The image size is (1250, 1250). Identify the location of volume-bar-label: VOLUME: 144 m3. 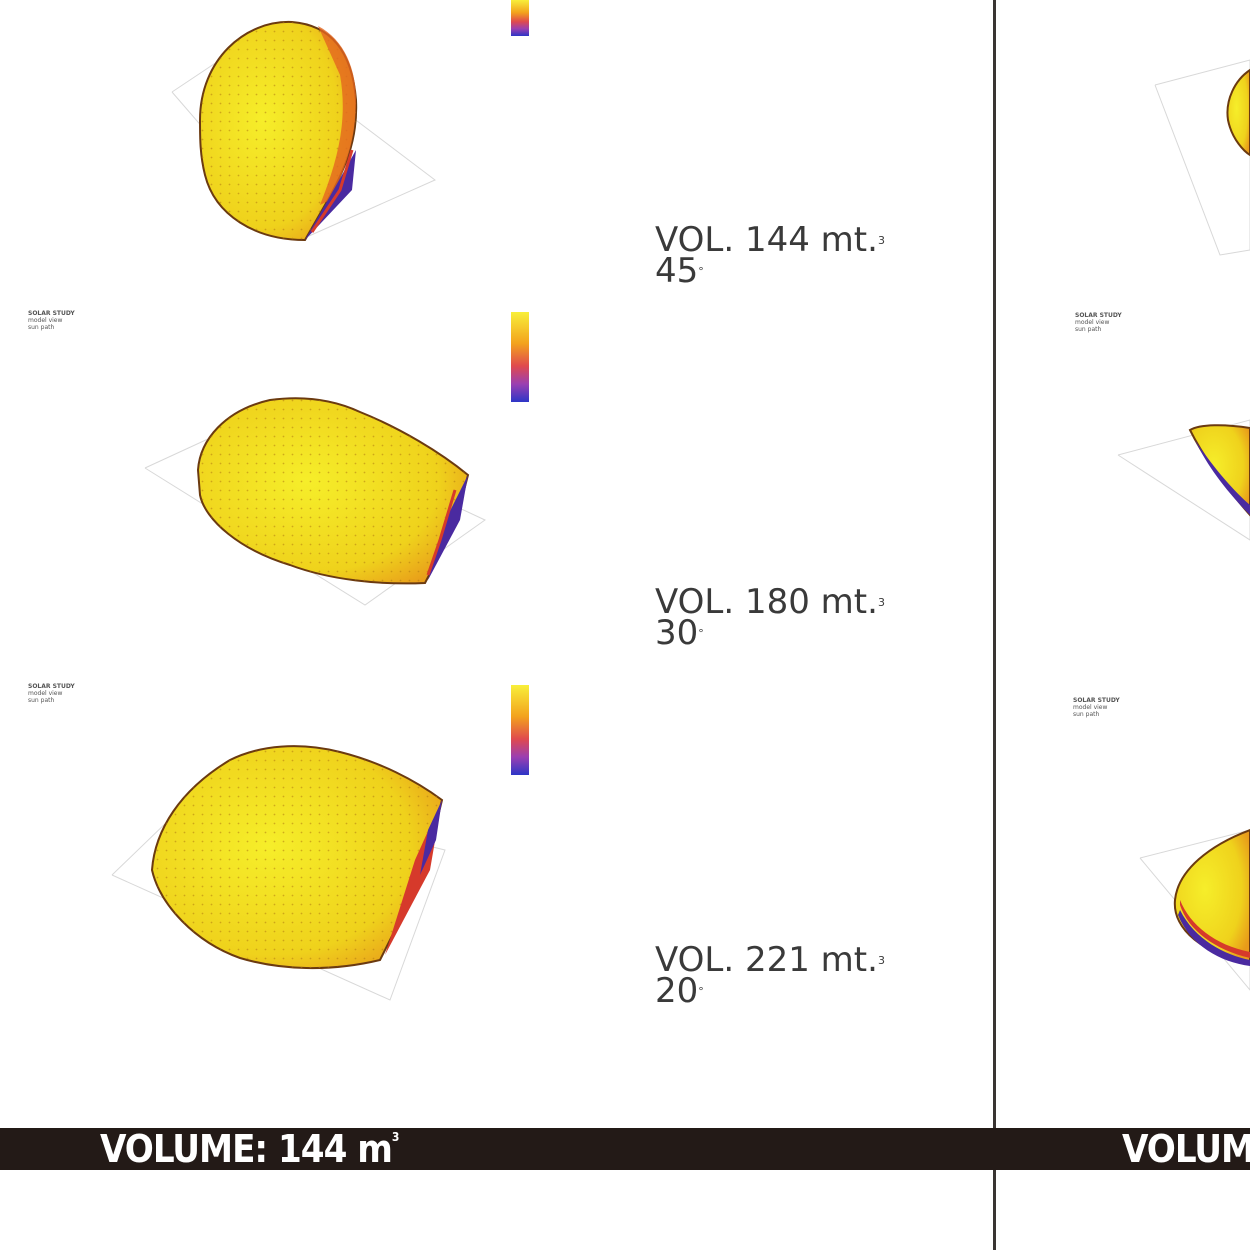
(249, 1149).